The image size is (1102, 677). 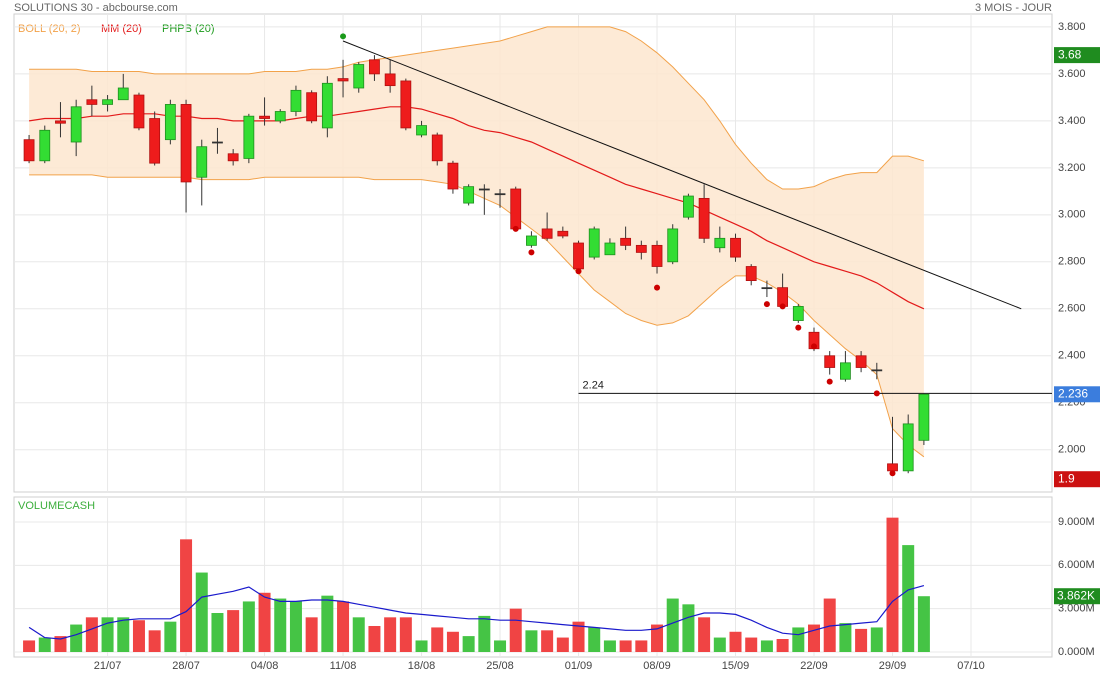 What do you see at coordinates (186, 666) in the screenshot?
I see `x-tick-label: 28/07` at bounding box center [186, 666].